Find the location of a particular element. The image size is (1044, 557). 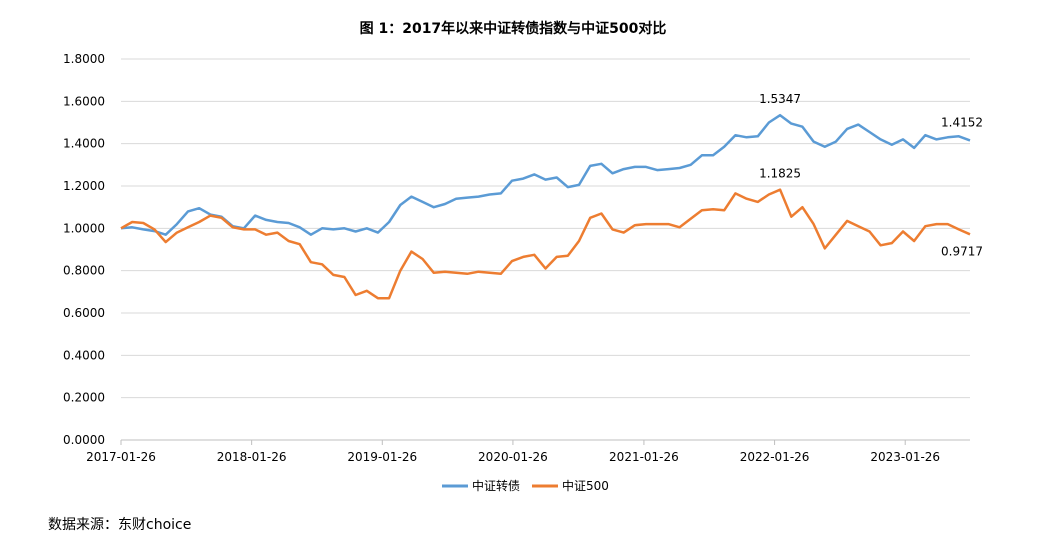

data-label: 1.5347 is located at coordinates (780, 99).